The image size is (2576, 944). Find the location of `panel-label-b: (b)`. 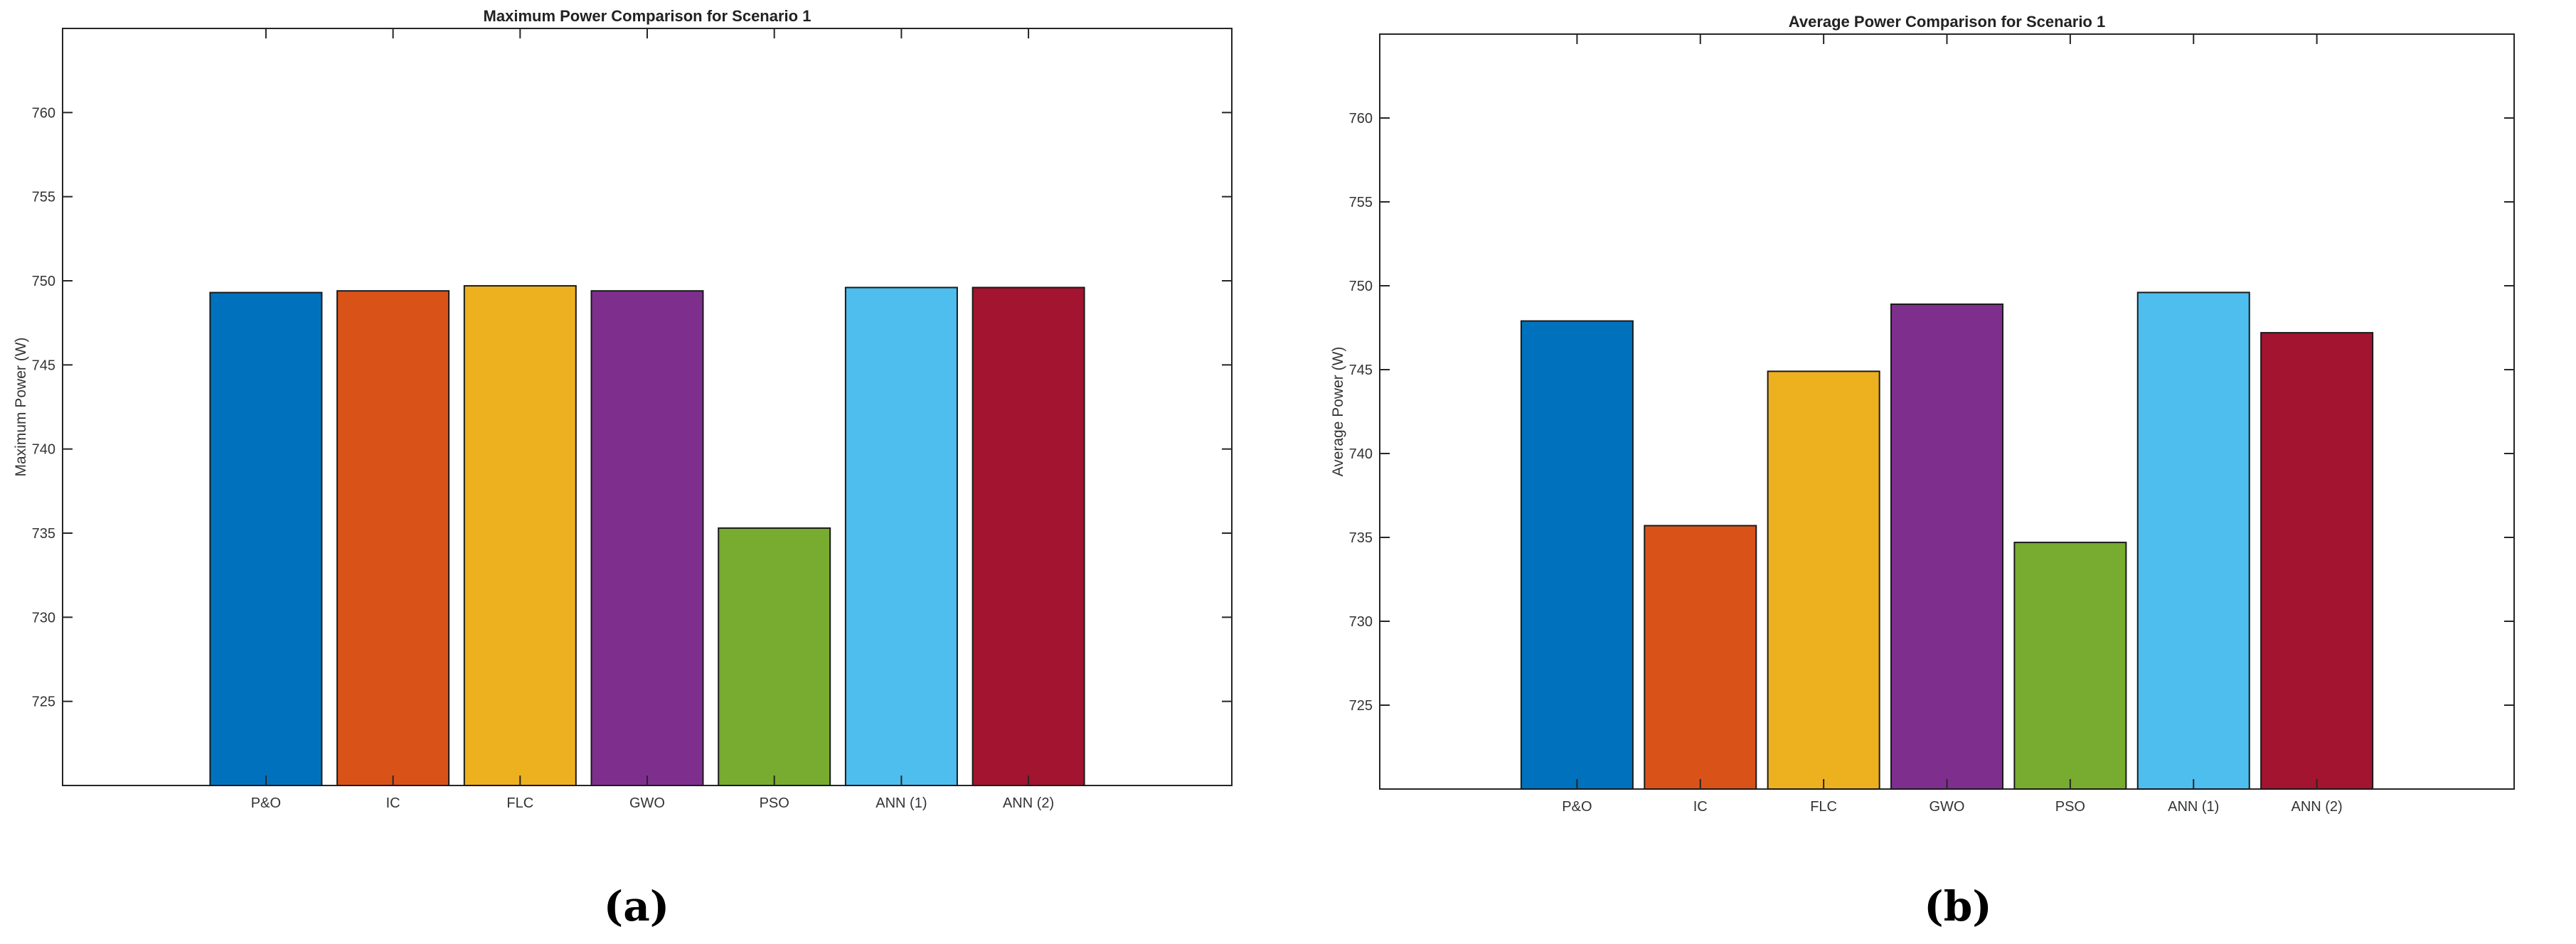

panel-label-b: (b) is located at coordinates (1957, 906).